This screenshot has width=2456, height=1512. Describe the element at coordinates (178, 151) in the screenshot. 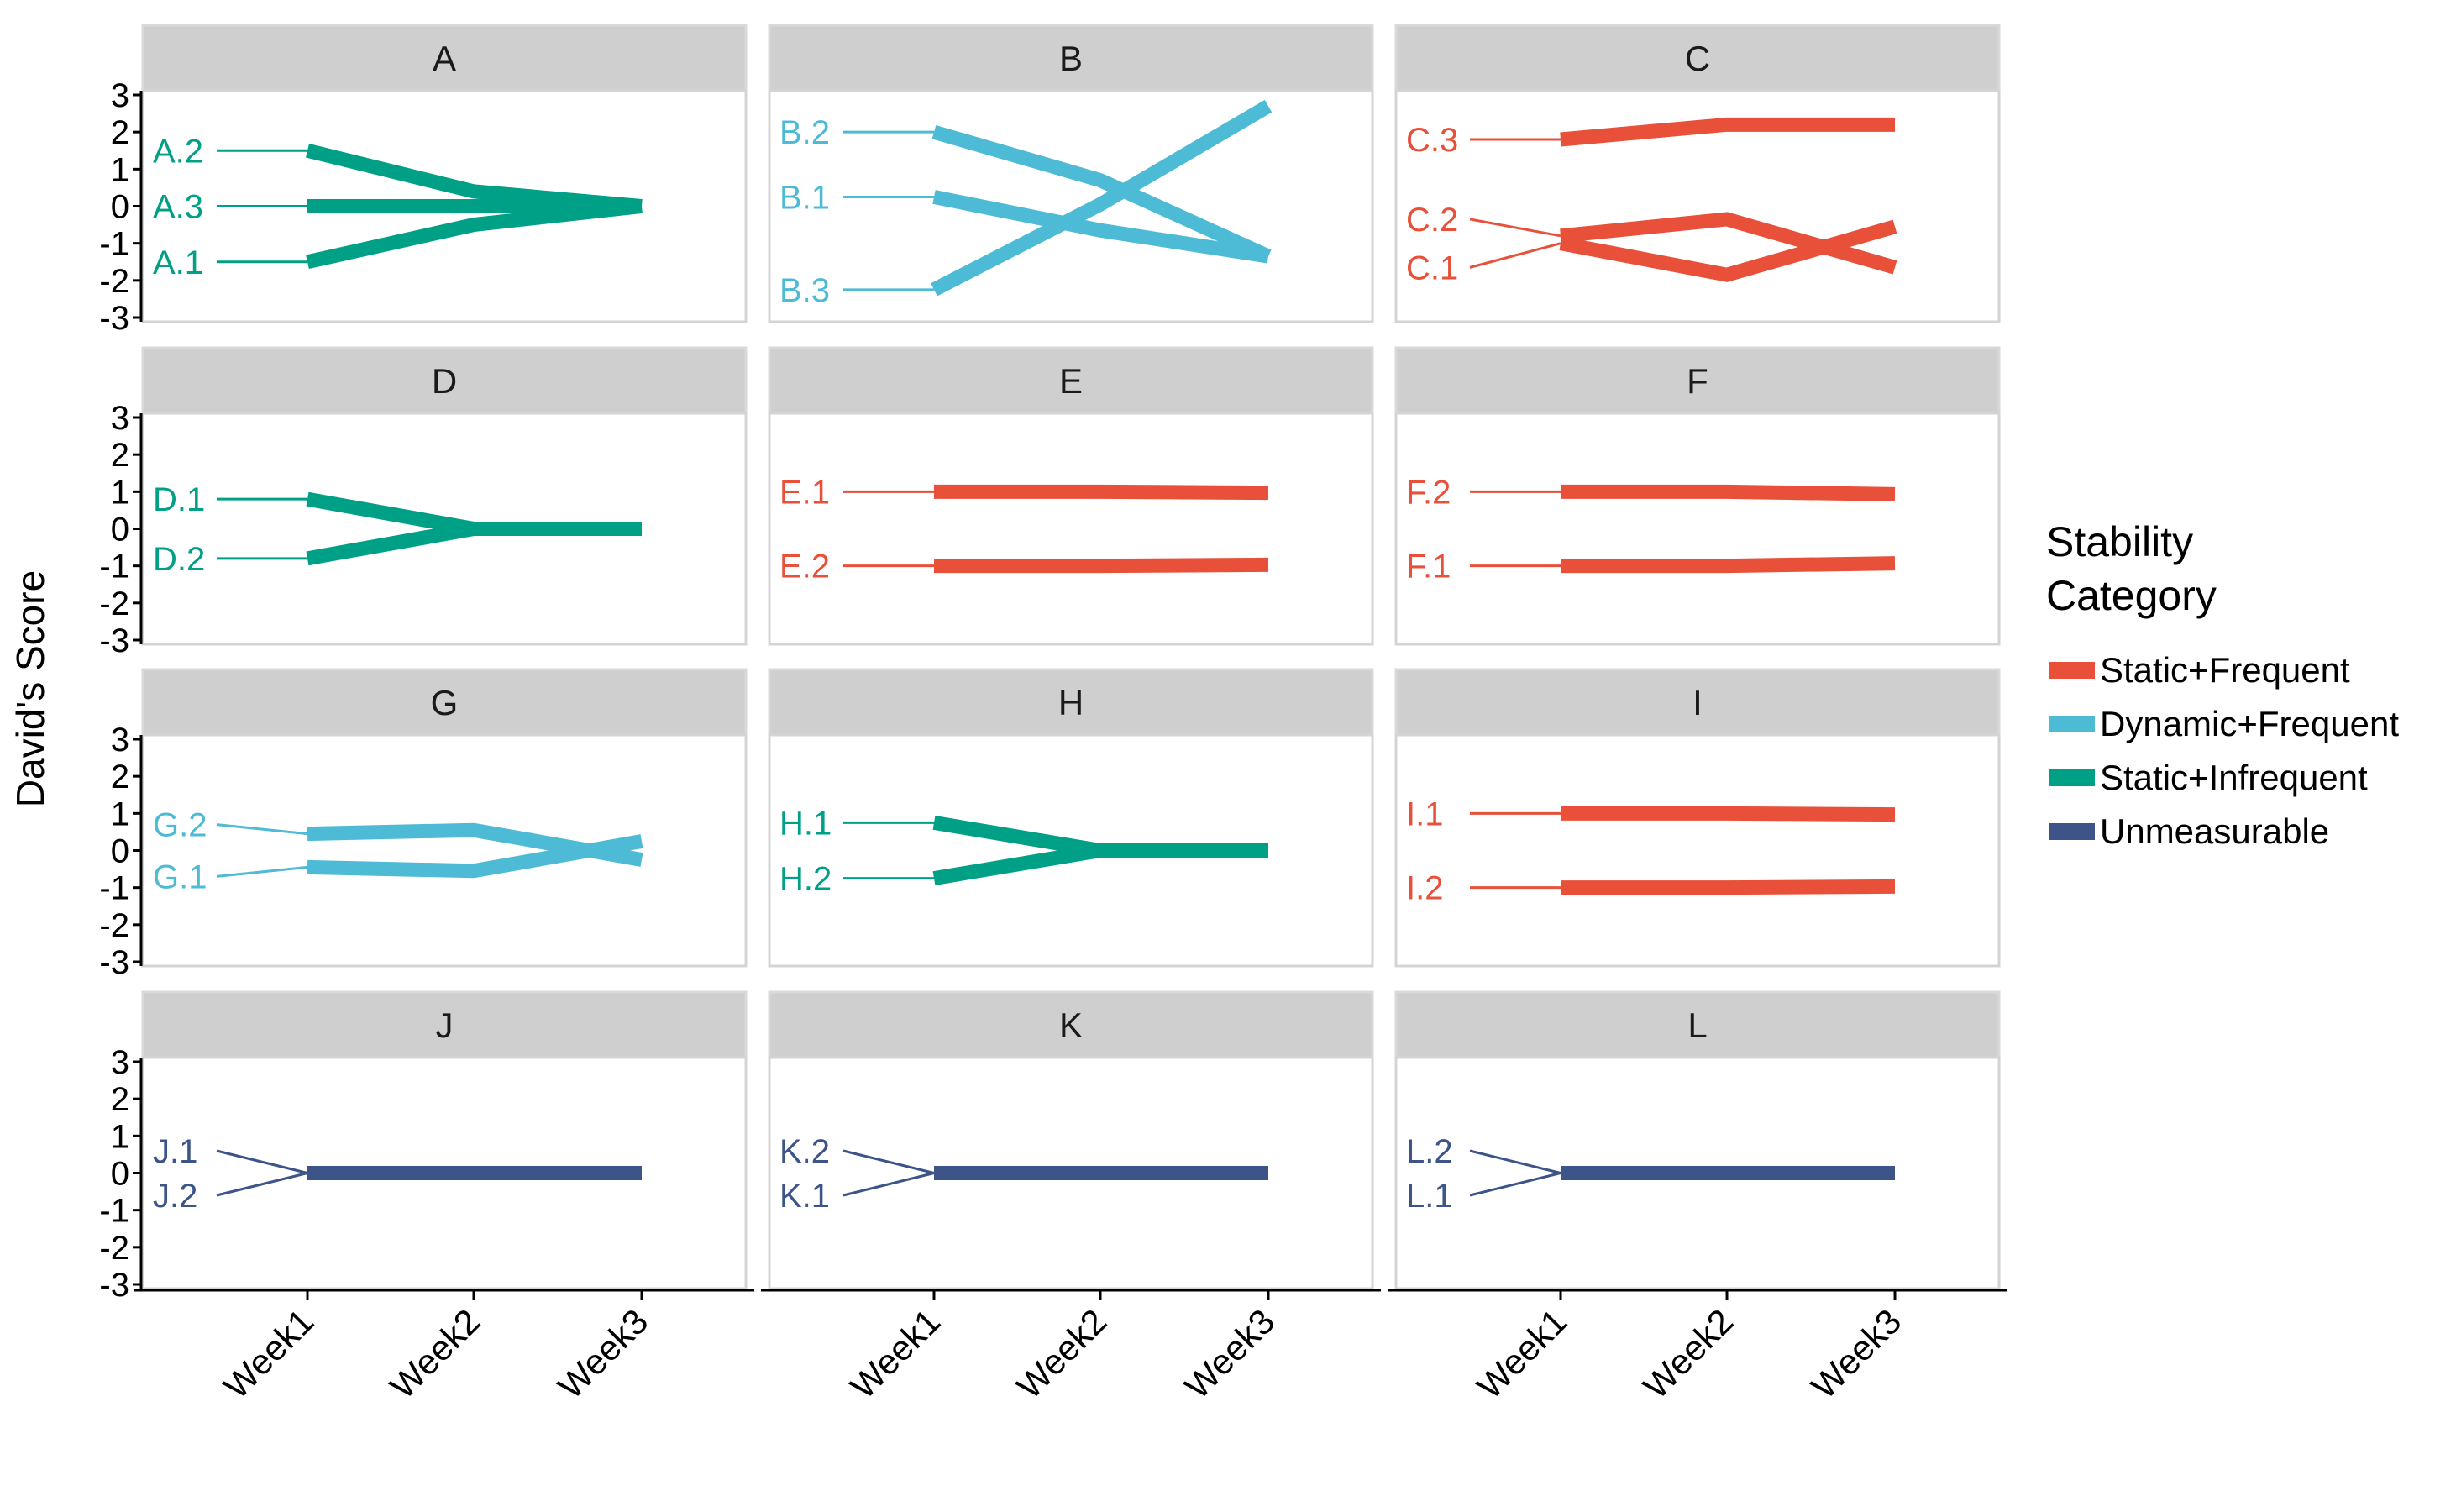

I see `series-label: A.2` at that location.